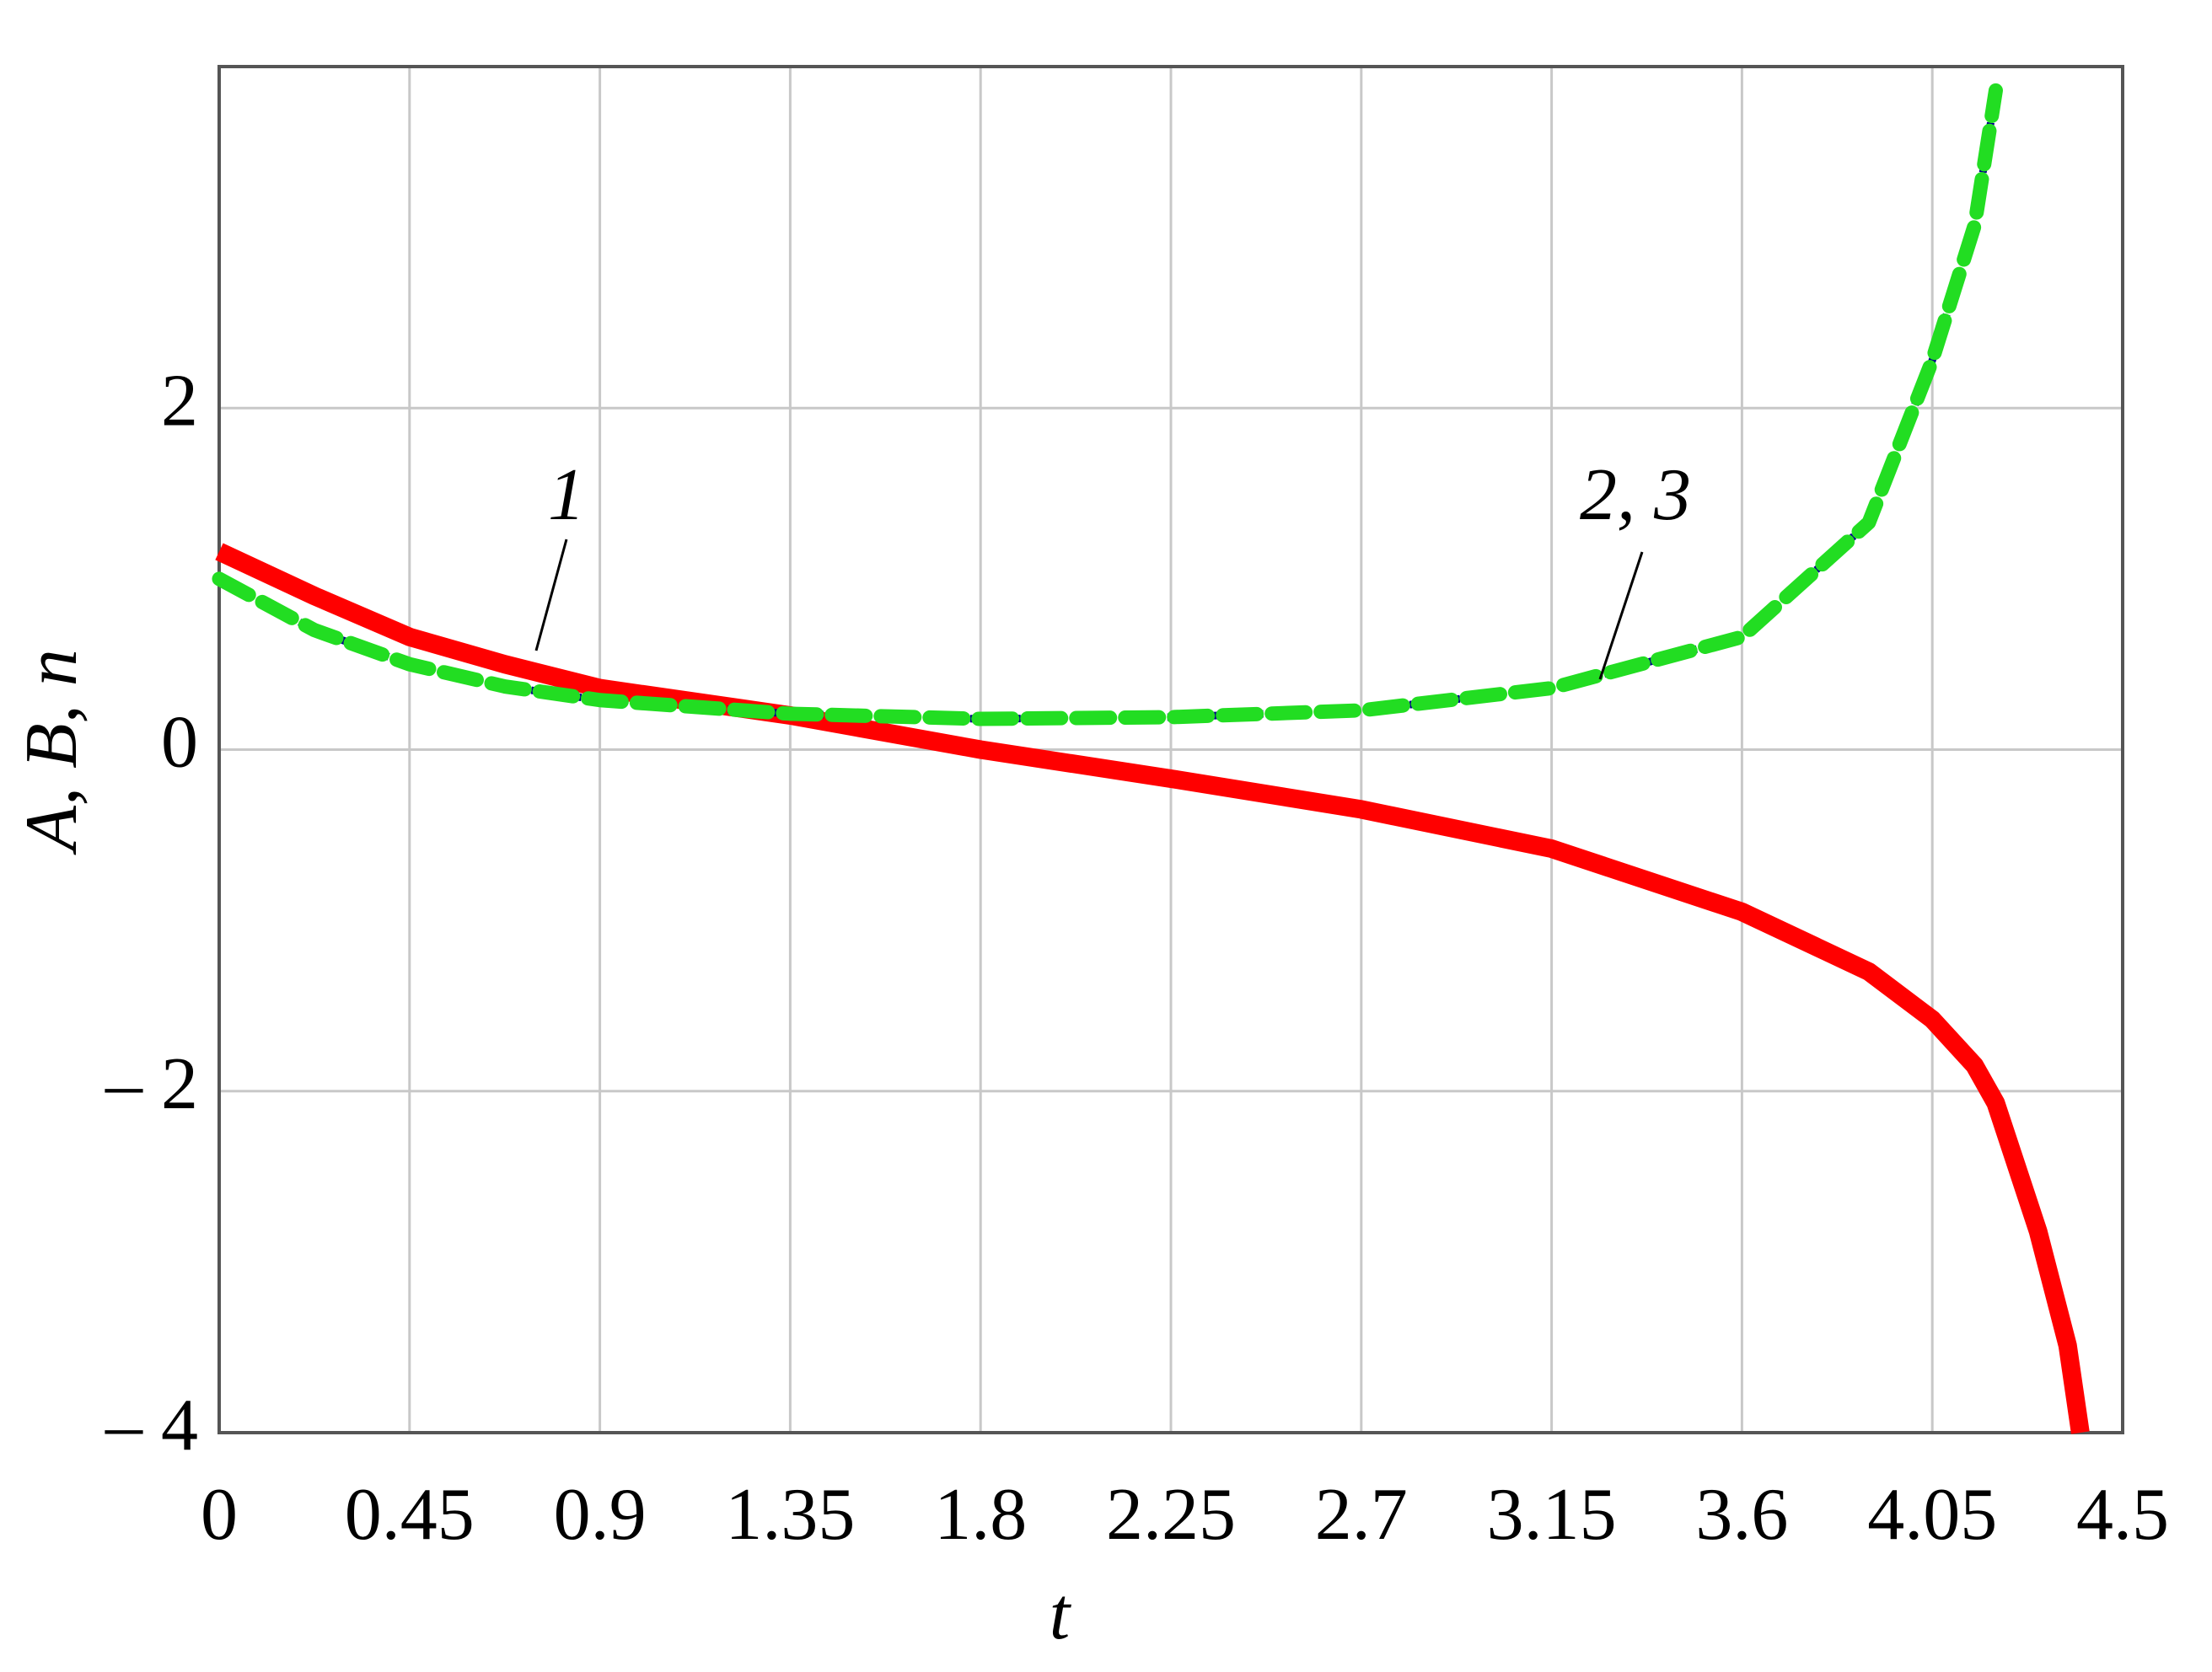 The width and height of the screenshot is (2212, 1672). I want to click on x-tick-label: 4.5, so click(2123, 1515).